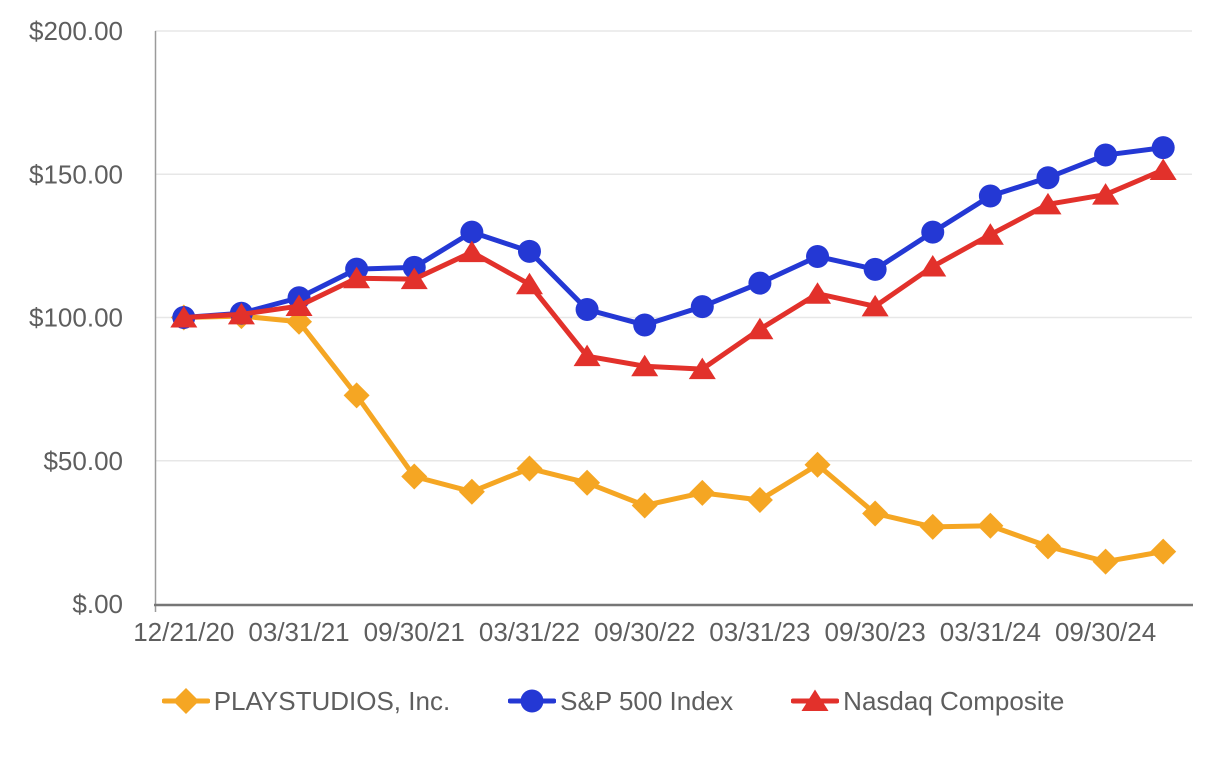  I want to click on y-tick-label: $150.00, so click(76, 174).